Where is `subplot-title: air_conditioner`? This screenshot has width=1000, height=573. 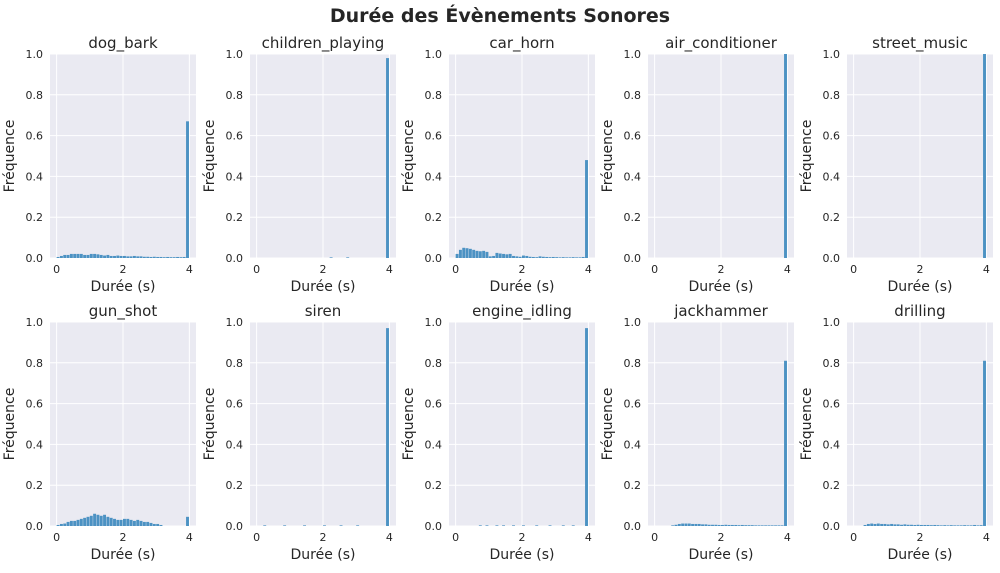 subplot-title: air_conditioner is located at coordinates (721, 43).